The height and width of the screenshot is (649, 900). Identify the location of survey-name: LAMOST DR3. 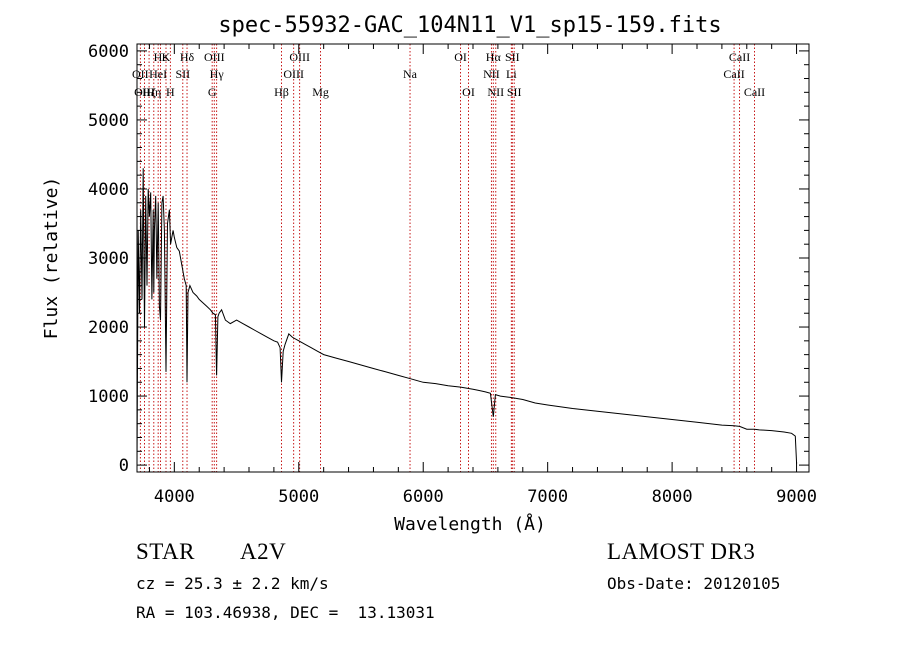
(681, 551).